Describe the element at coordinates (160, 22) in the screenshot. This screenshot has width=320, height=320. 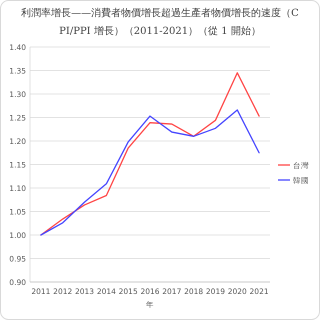
I see `chart-title: 利潤率增長——消費者物價增長超過生產者物價增長的速度（CPI/PPI 增長）（2011-2021）（從 1 開始）` at that location.